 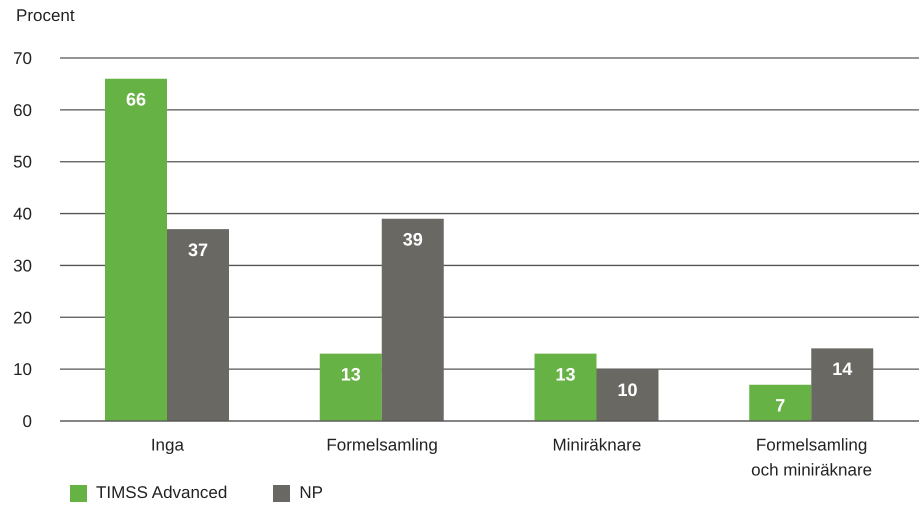 I want to click on data-label: 39, so click(x=412, y=240).